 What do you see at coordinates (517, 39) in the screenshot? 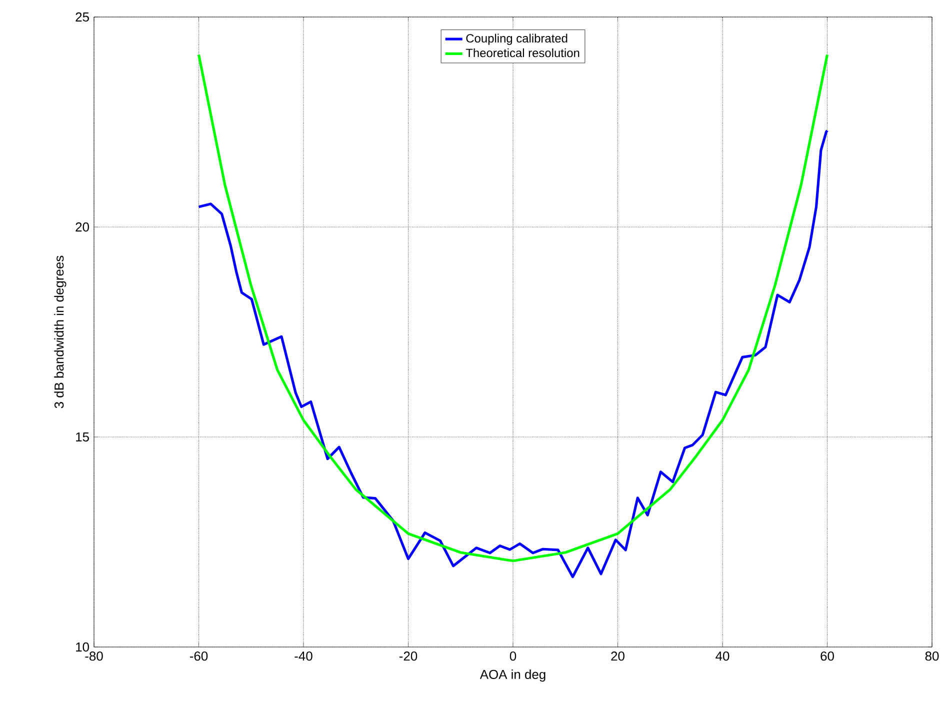
I see `legend-label: Coupling calibrated` at bounding box center [517, 39].